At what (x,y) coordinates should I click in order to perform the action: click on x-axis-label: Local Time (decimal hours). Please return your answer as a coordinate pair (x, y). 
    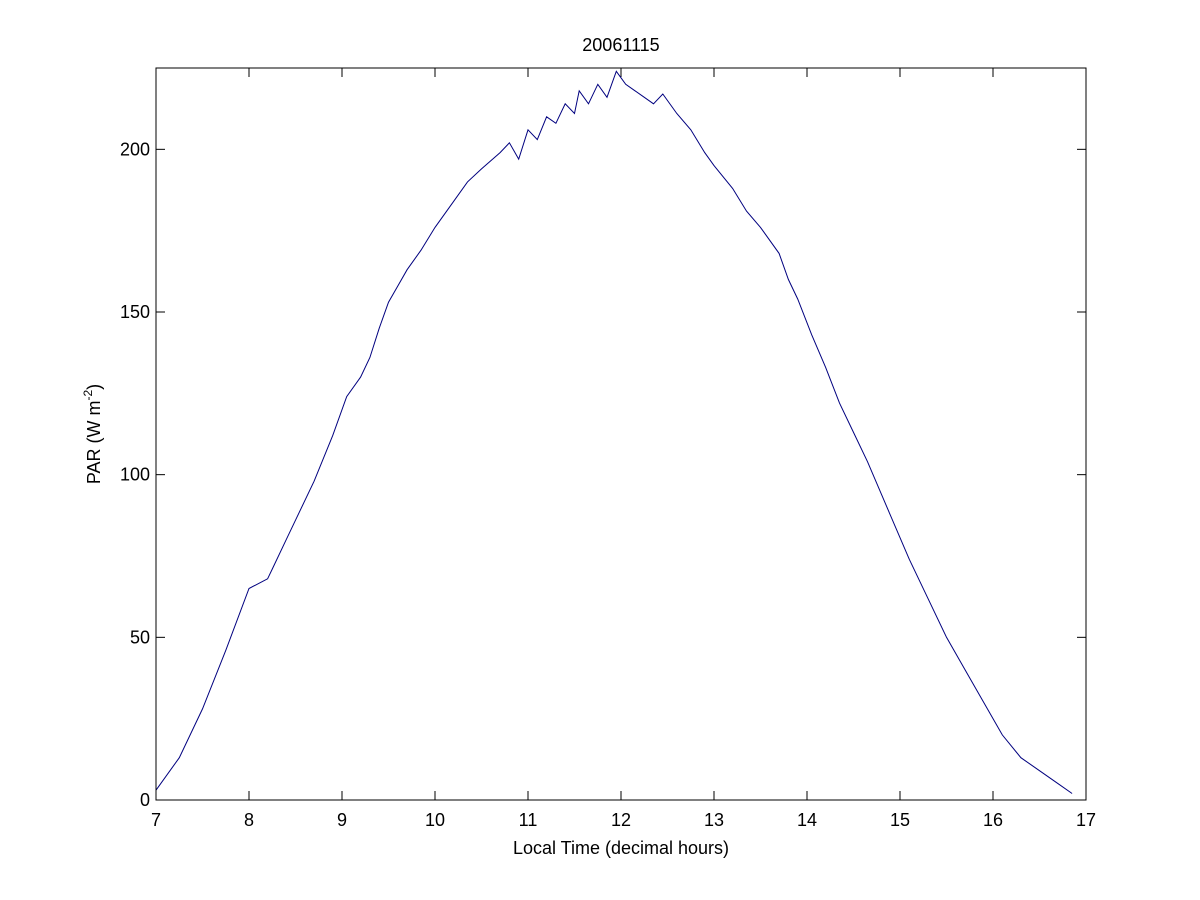
    Looking at the image, I should click on (621, 848).